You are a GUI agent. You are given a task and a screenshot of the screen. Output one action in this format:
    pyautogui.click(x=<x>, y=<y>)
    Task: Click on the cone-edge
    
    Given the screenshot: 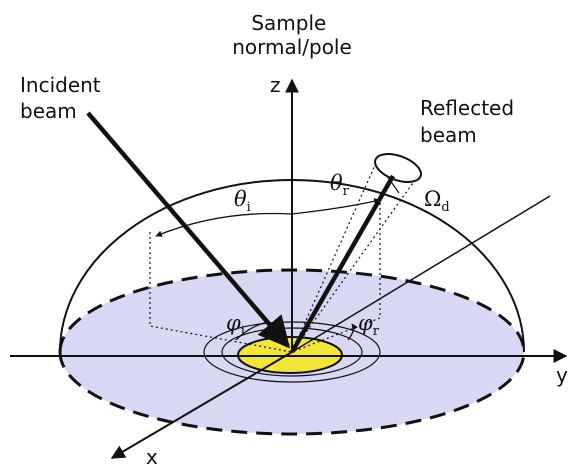 What is the action you would take?
    pyautogui.click(x=356, y=262)
    